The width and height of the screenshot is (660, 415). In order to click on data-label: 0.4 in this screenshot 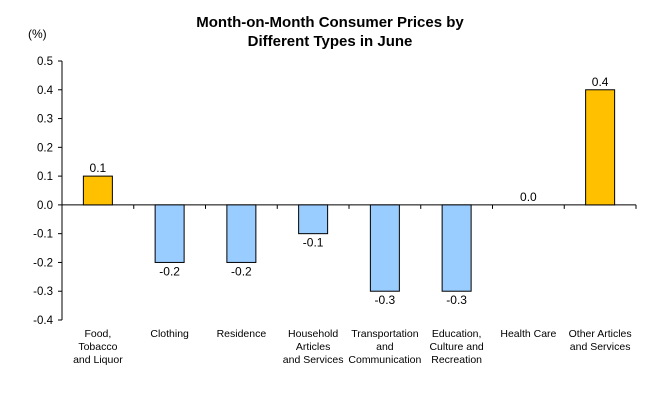, I will do `click(600, 82)`.